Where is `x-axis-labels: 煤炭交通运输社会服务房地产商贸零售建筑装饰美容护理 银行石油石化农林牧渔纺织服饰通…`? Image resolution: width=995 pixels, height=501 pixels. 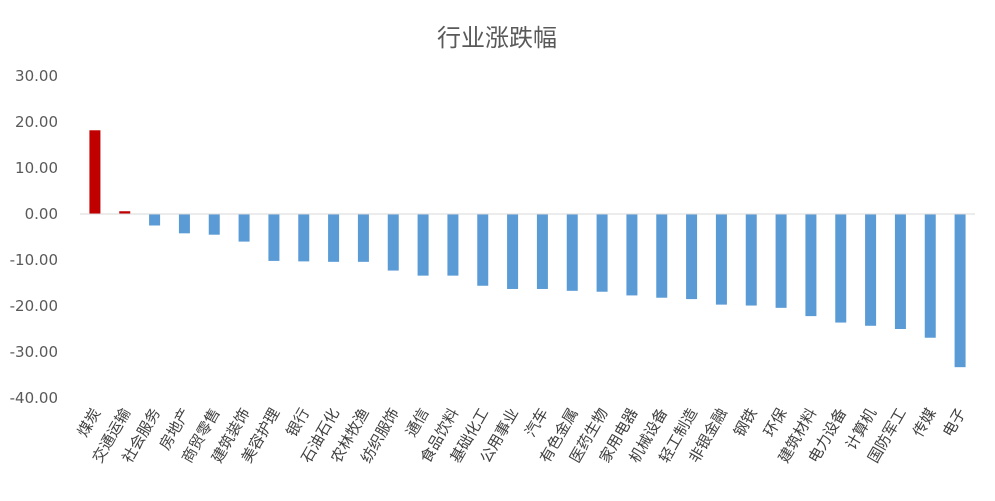 x-axis-labels: 煤炭交通运输社会服务房地产商贸零售建筑装饰美容护理 银行石油石化农林牧渔纺织服饰通… is located at coordinates (522, 435).